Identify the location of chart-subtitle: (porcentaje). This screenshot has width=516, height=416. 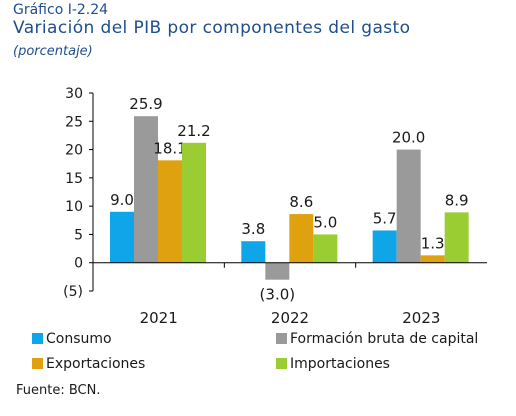
(53, 51).